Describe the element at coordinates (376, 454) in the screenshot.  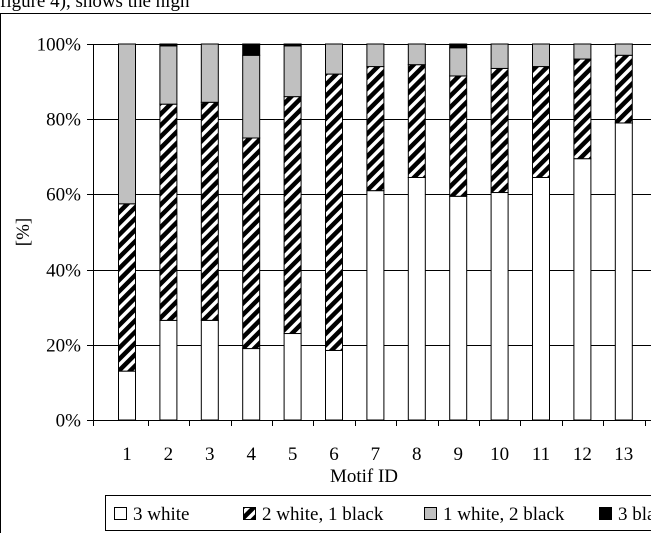
I see `x-tick-label: 7` at that location.